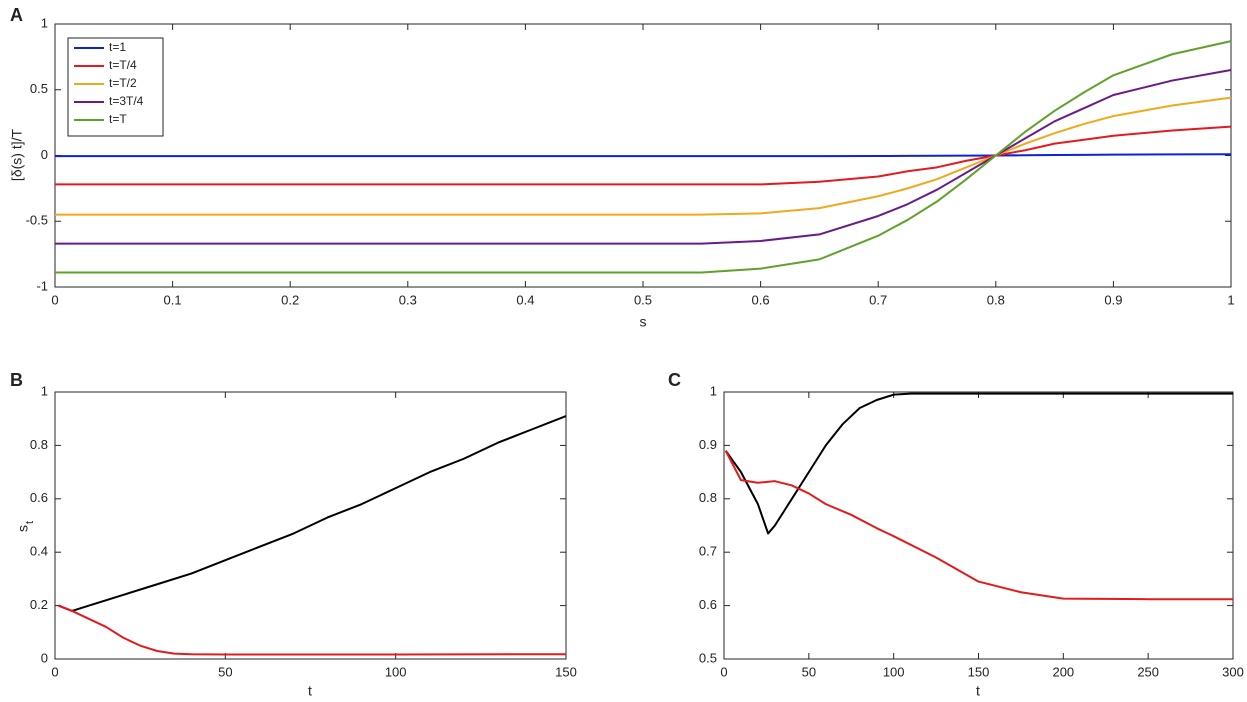 The width and height of the screenshot is (1247, 702). What do you see at coordinates (39, 604) in the screenshot?
I see `y-tick-label: 0.2` at bounding box center [39, 604].